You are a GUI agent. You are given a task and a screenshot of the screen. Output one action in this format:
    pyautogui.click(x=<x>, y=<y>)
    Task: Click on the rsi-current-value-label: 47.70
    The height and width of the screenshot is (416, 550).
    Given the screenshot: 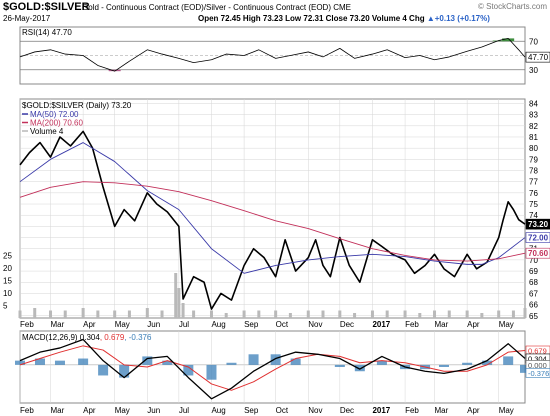 What is the action you would take?
    pyautogui.click(x=538, y=57)
    